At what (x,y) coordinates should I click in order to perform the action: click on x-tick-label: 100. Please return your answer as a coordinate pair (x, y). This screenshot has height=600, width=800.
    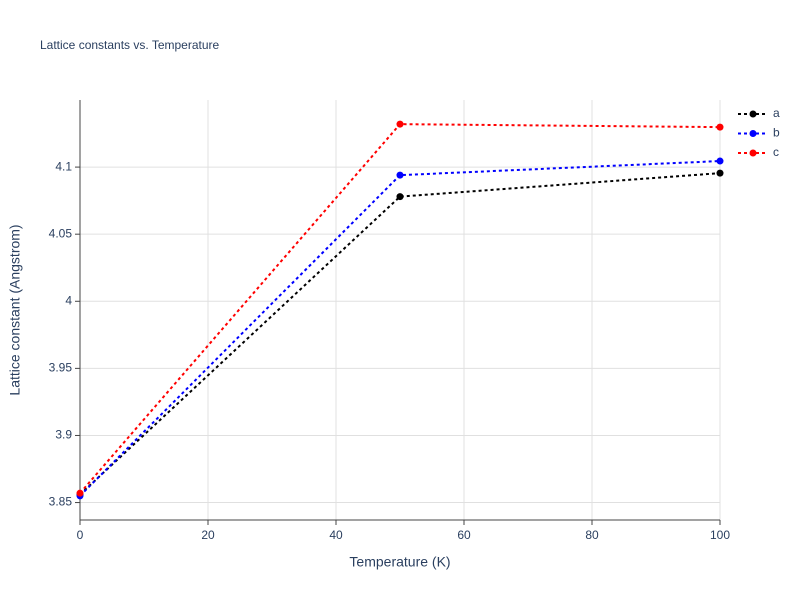
    Looking at the image, I should click on (720, 535).